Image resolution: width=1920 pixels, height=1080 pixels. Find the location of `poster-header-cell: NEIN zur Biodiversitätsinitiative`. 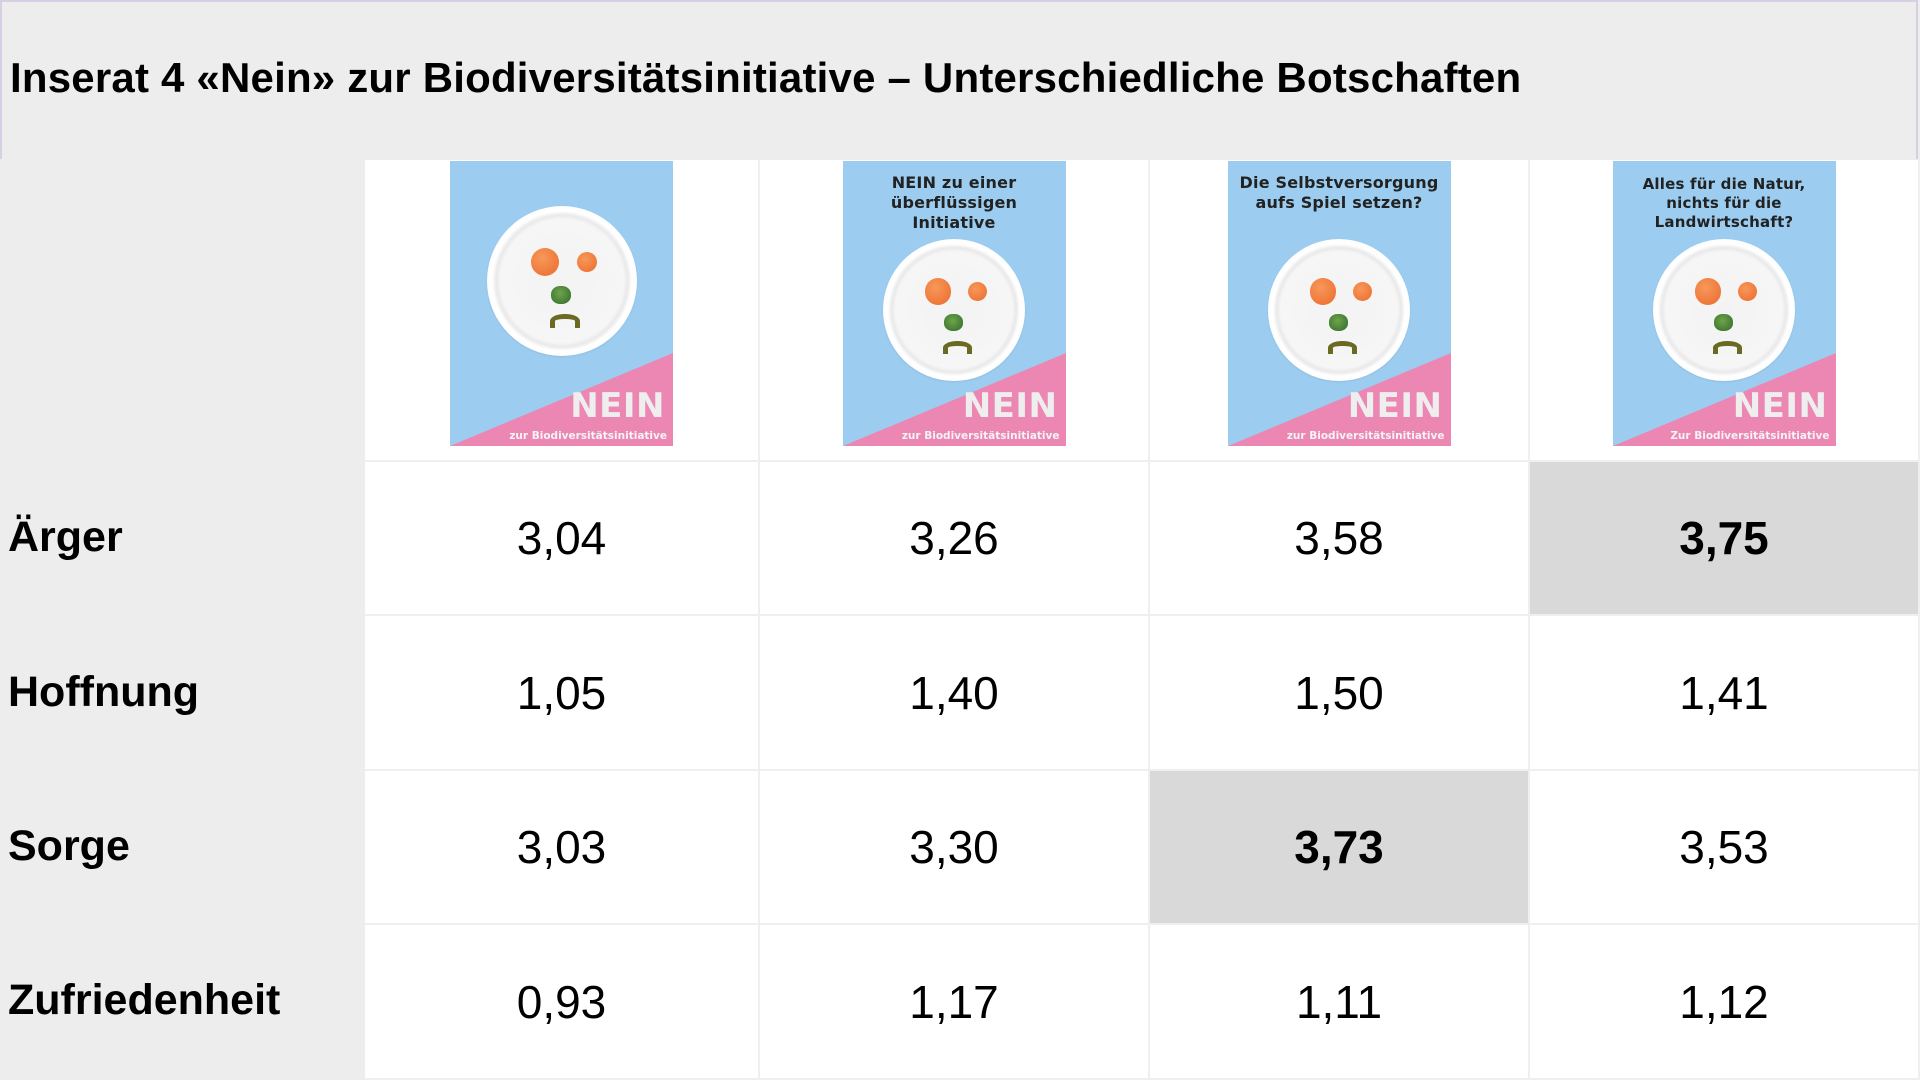

poster-header-cell: NEIN zur Biodiversitätsinitiative is located at coordinates (562, 311).